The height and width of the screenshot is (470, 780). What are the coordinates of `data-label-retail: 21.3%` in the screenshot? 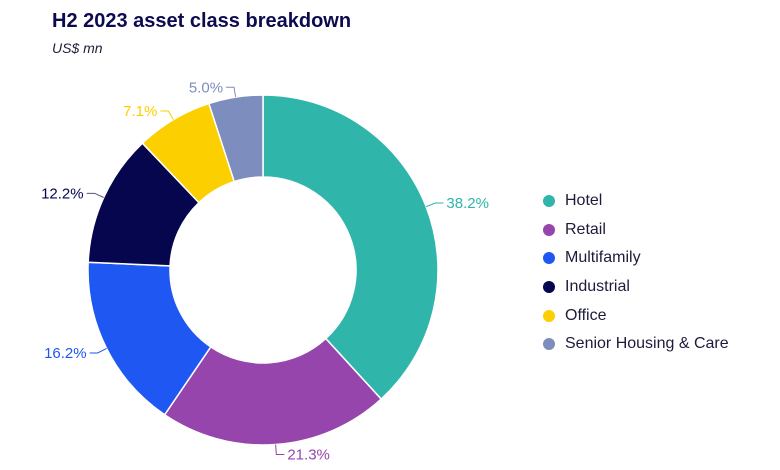 It's located at (308, 455).